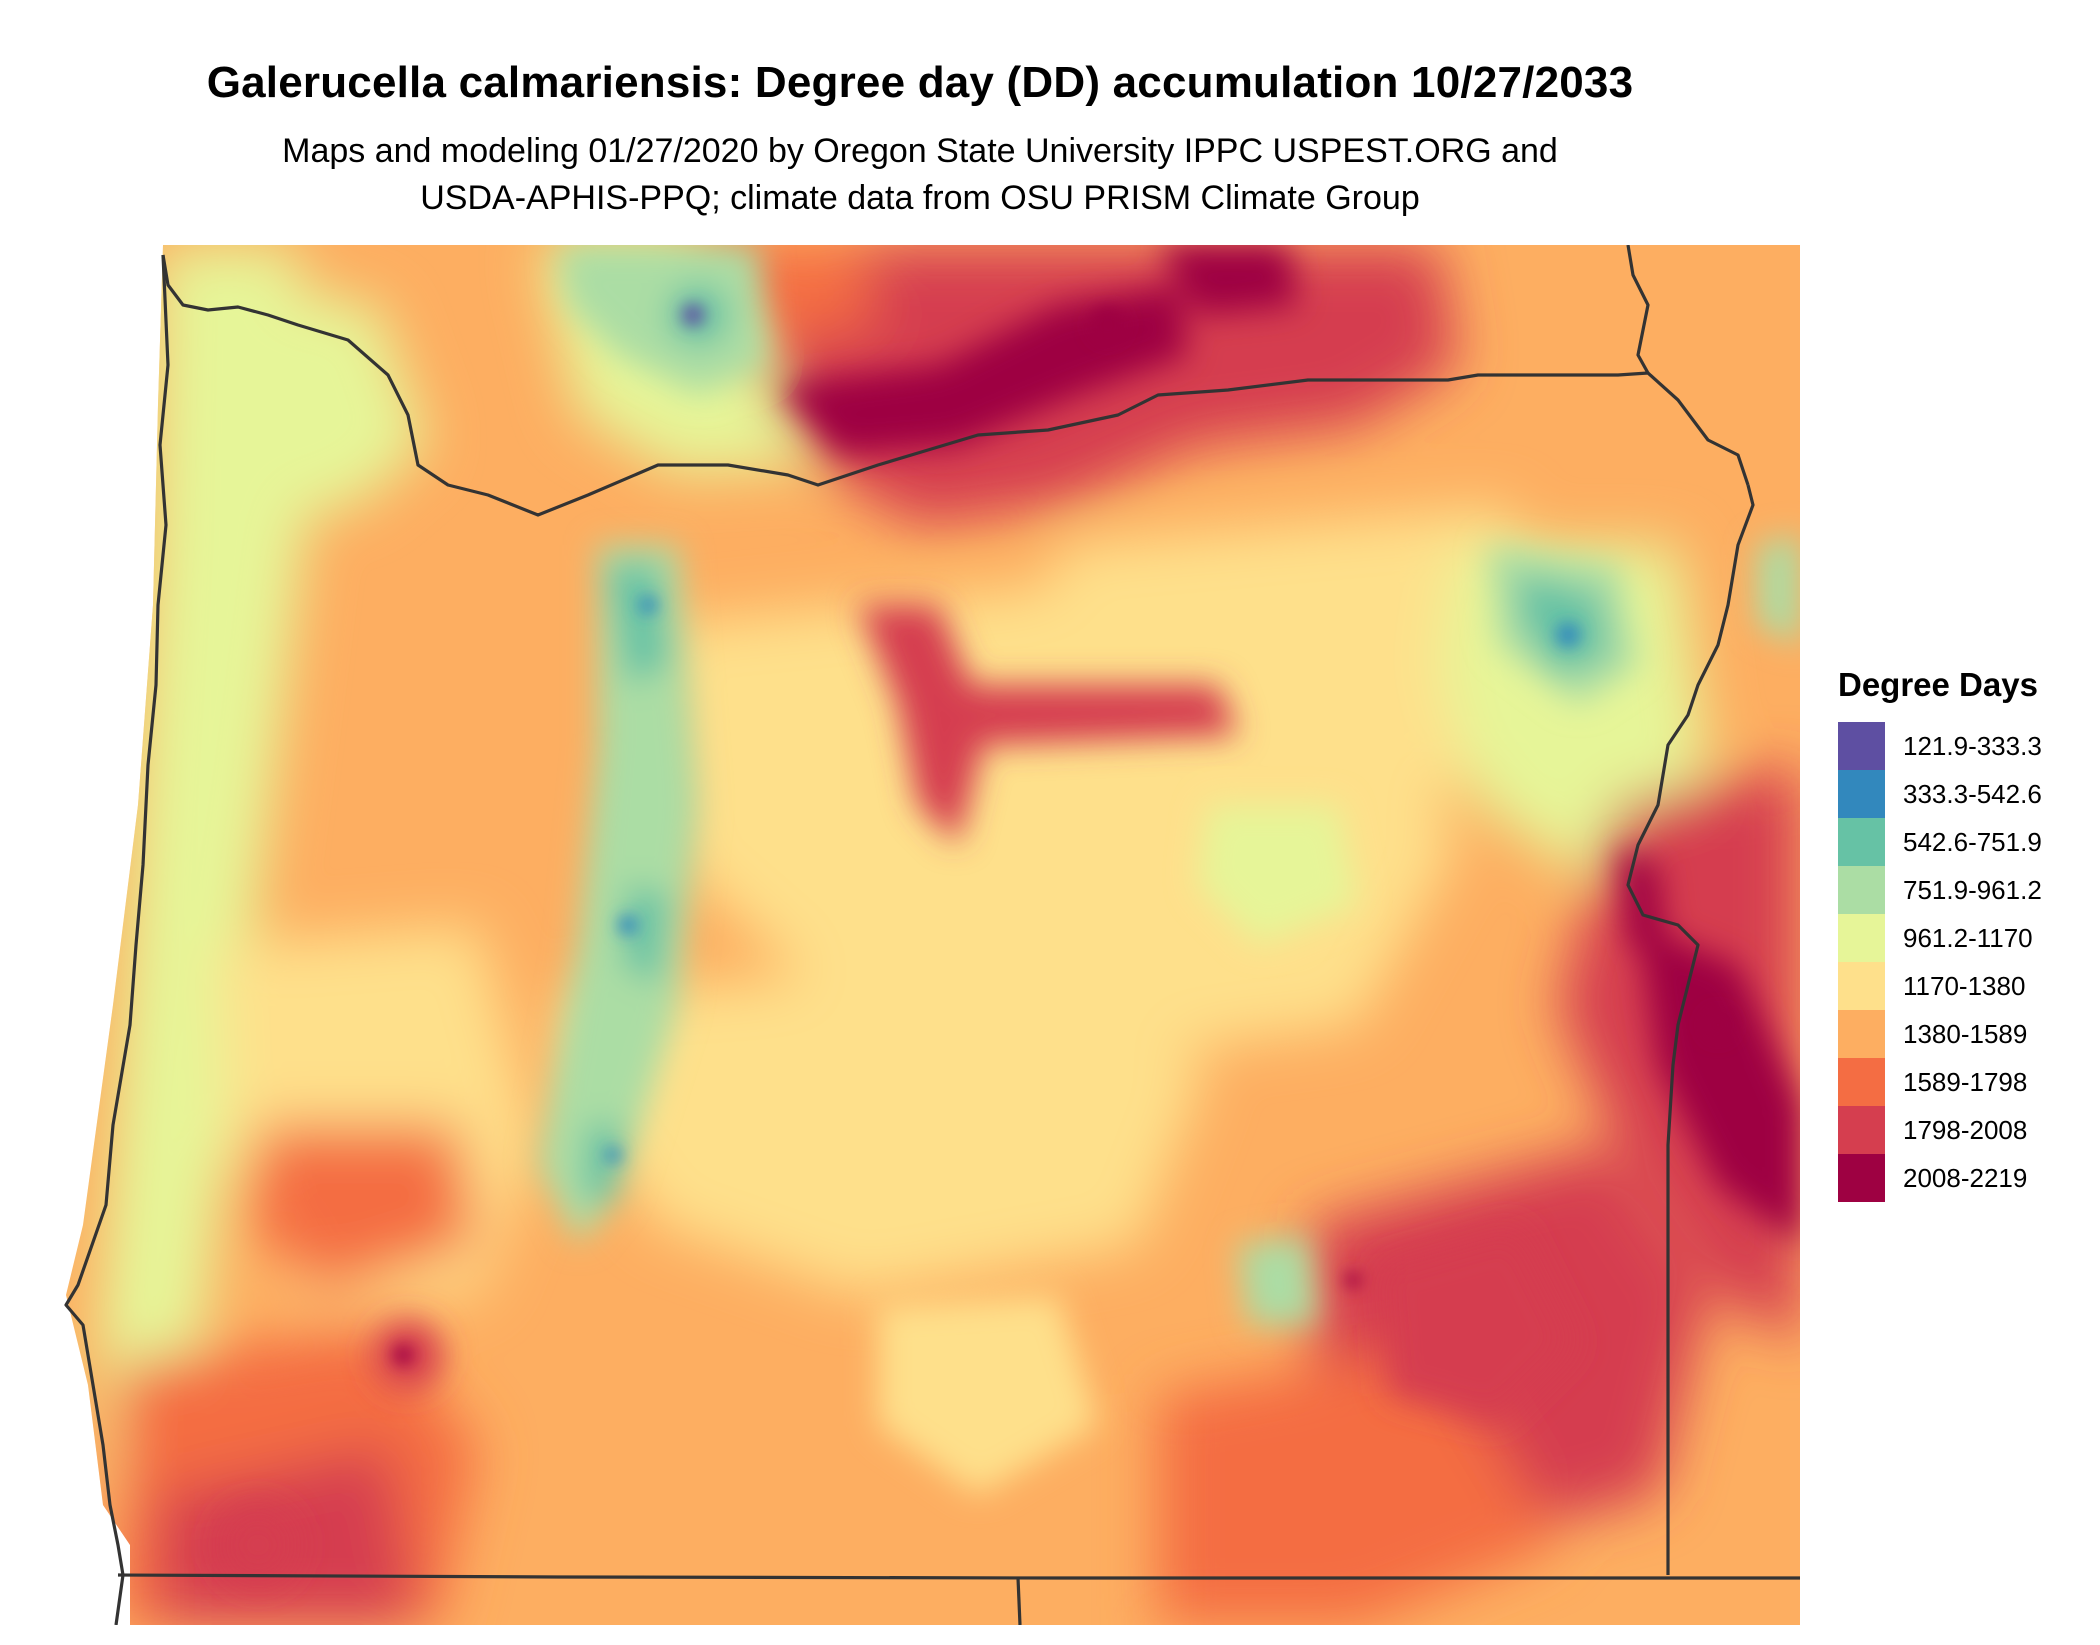 Image resolution: width=2100 pixels, height=1645 pixels. What do you see at coordinates (955, 385) in the screenshot?
I see `columbia-river-border` at bounding box center [955, 385].